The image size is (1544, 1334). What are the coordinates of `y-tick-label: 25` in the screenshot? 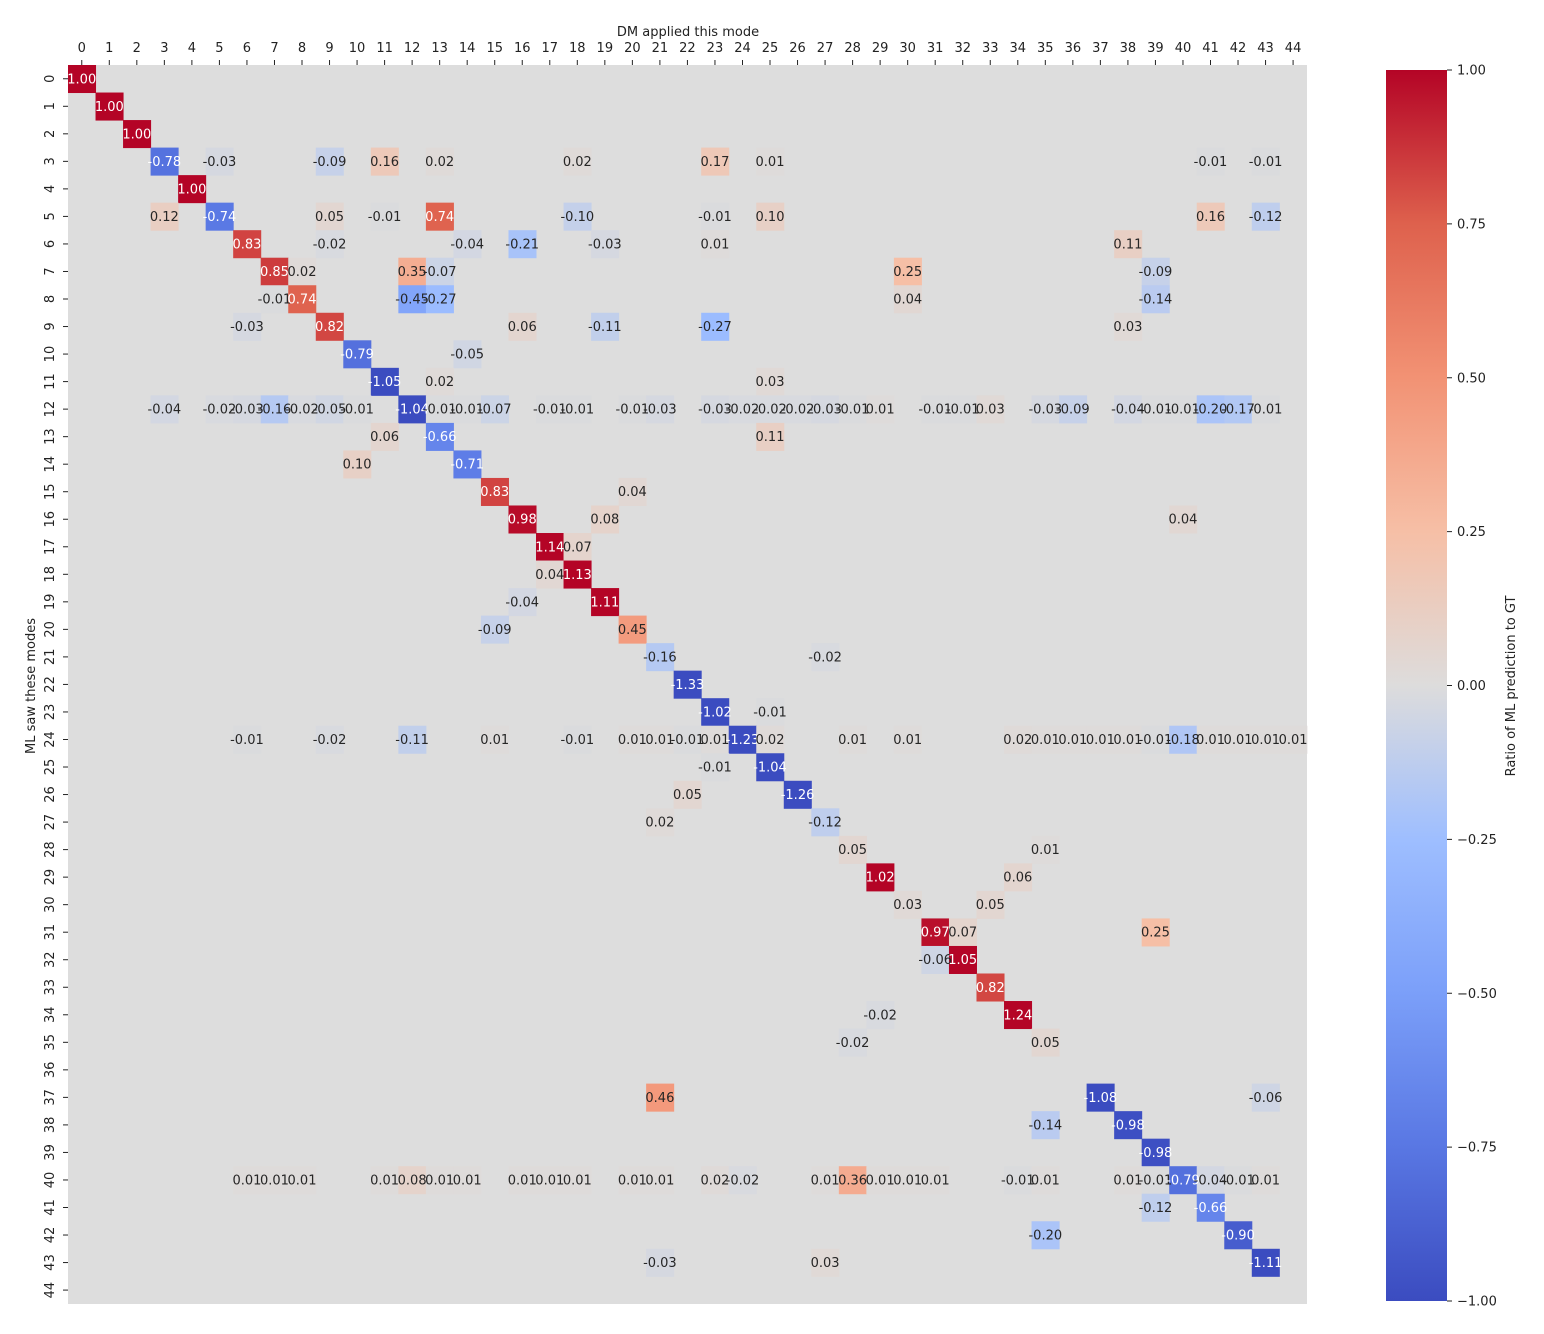 It's located at (50, 767).